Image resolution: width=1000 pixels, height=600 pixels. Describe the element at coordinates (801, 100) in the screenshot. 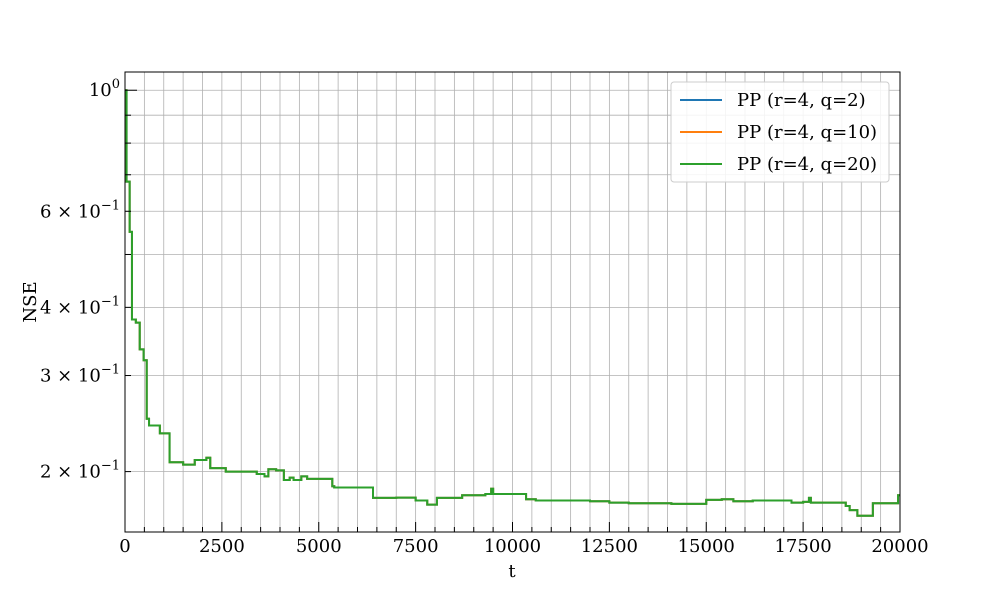

I see `legend-label: PP (r=4, q=2)` at that location.